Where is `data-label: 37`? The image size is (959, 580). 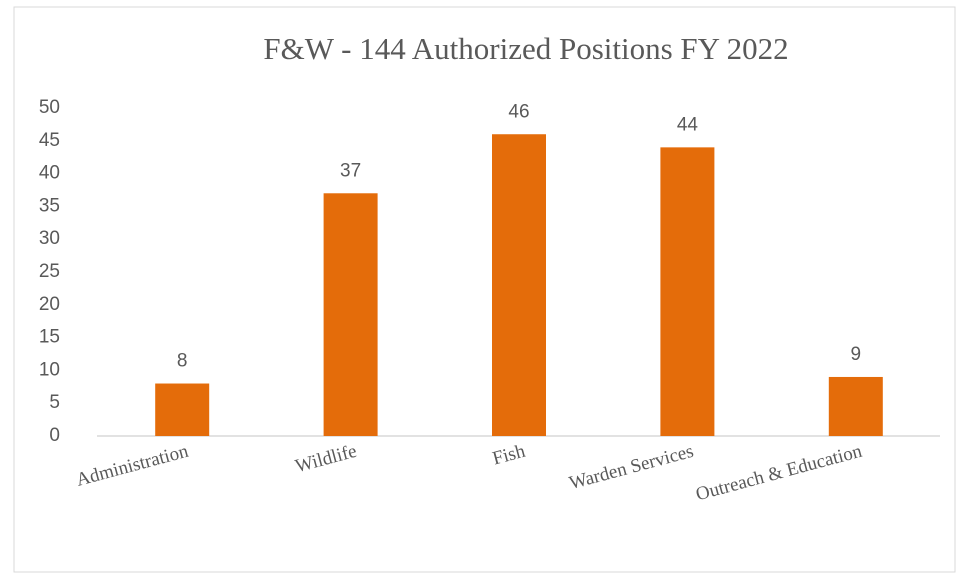
data-label: 37 is located at coordinates (350, 170).